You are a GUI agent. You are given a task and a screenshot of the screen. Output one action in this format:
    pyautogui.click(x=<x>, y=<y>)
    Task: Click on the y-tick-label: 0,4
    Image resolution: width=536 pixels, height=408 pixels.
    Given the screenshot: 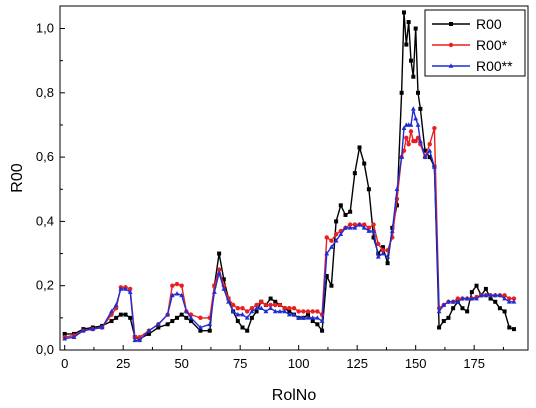 What is the action you would take?
    pyautogui.click(x=45, y=220)
    